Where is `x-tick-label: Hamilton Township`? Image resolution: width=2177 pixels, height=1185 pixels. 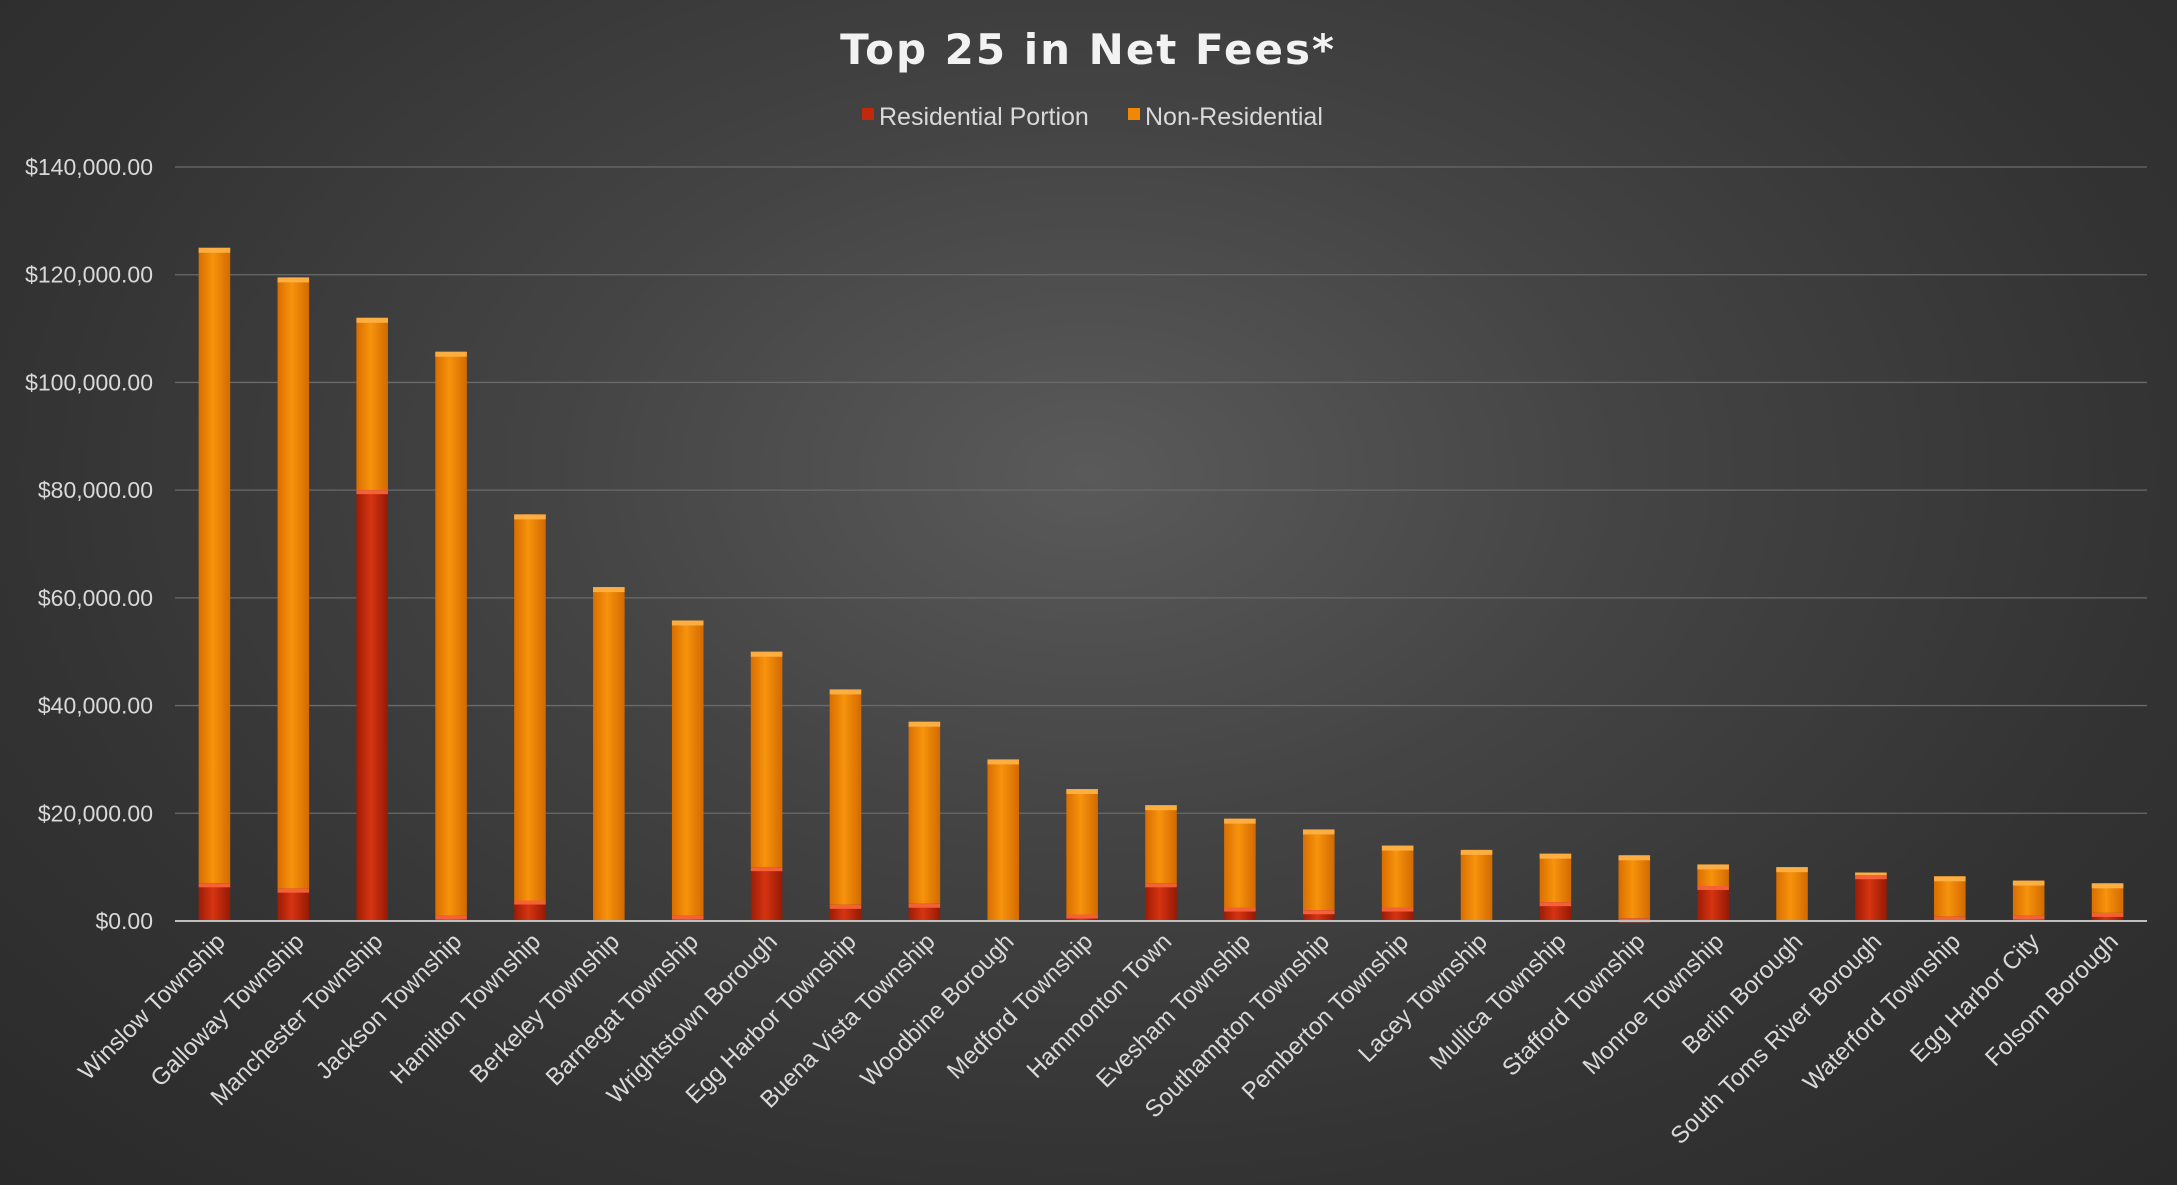
x-tick-label: Hamilton Township is located at coordinates (465, 1008).